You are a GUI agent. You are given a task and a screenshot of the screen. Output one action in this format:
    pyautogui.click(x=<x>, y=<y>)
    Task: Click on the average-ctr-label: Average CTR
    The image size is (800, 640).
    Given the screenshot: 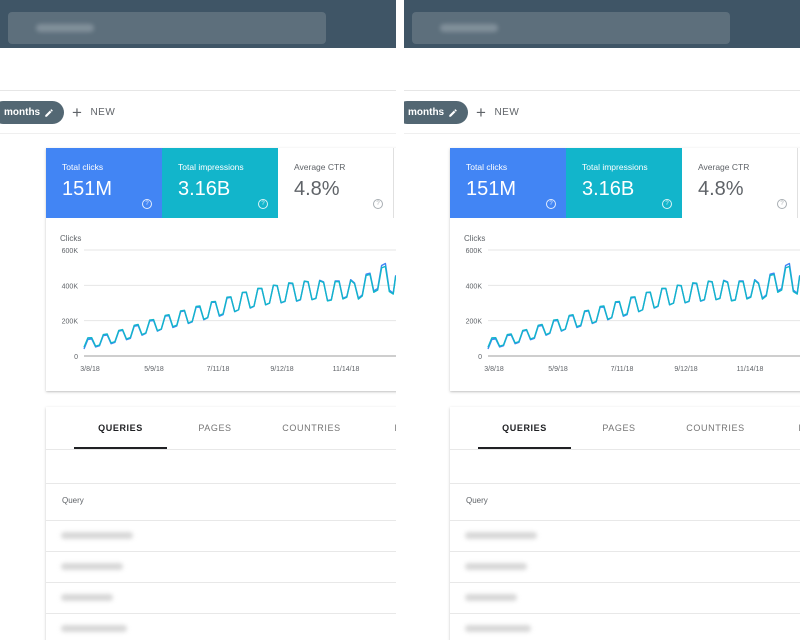 What is the action you would take?
    pyautogui.click(x=320, y=167)
    